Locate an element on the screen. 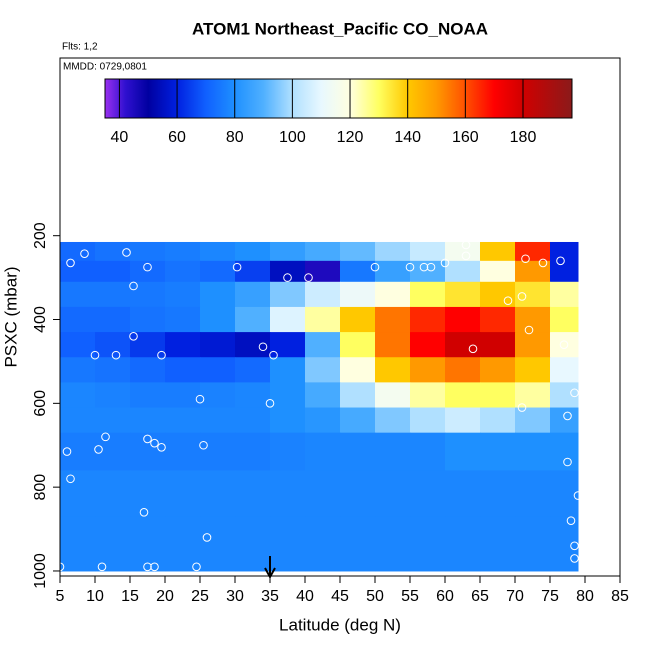  x-tick-label: 65 is located at coordinates (480, 596).